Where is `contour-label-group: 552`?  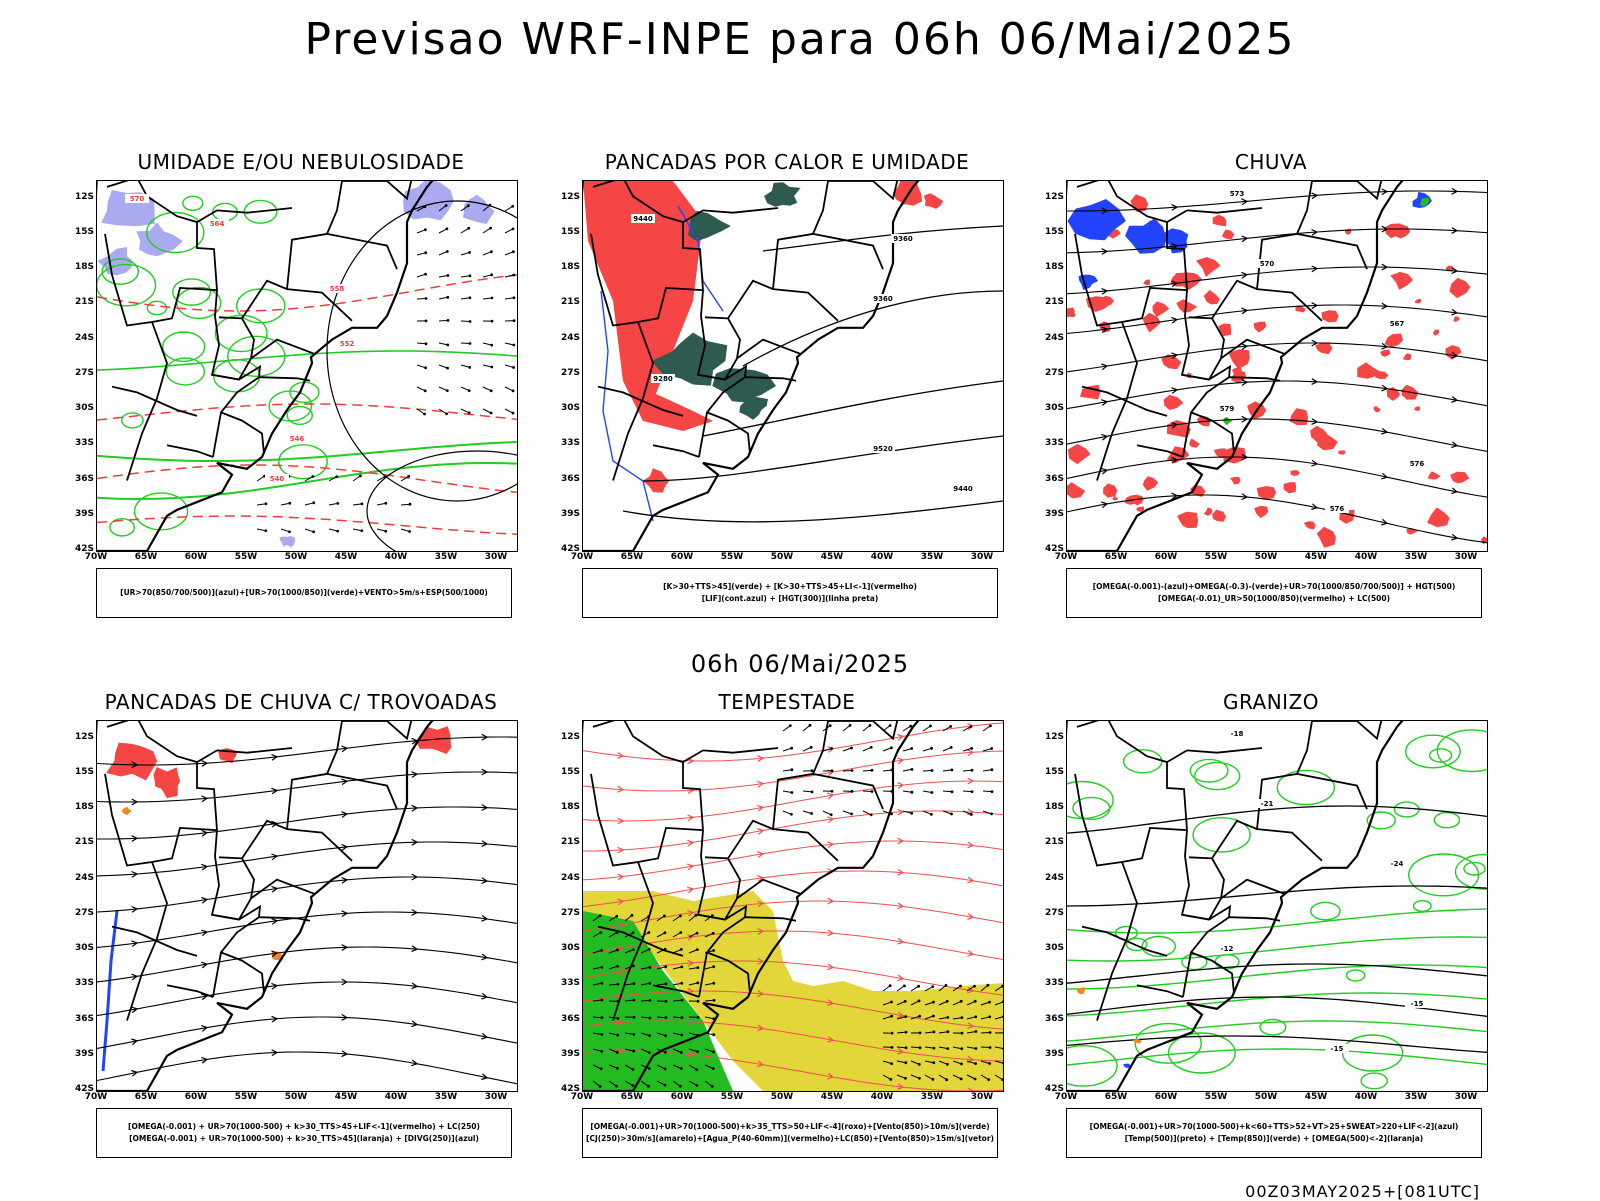 contour-label-group: 552 is located at coordinates (347, 343).